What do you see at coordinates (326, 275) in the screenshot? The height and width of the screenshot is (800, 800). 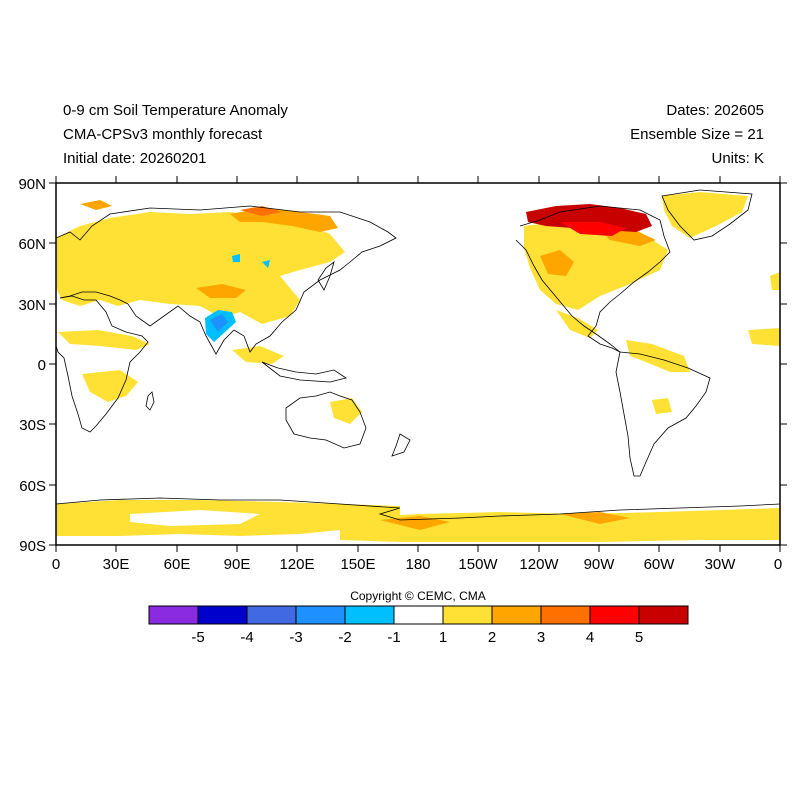 I see `coastline-japan` at bounding box center [326, 275].